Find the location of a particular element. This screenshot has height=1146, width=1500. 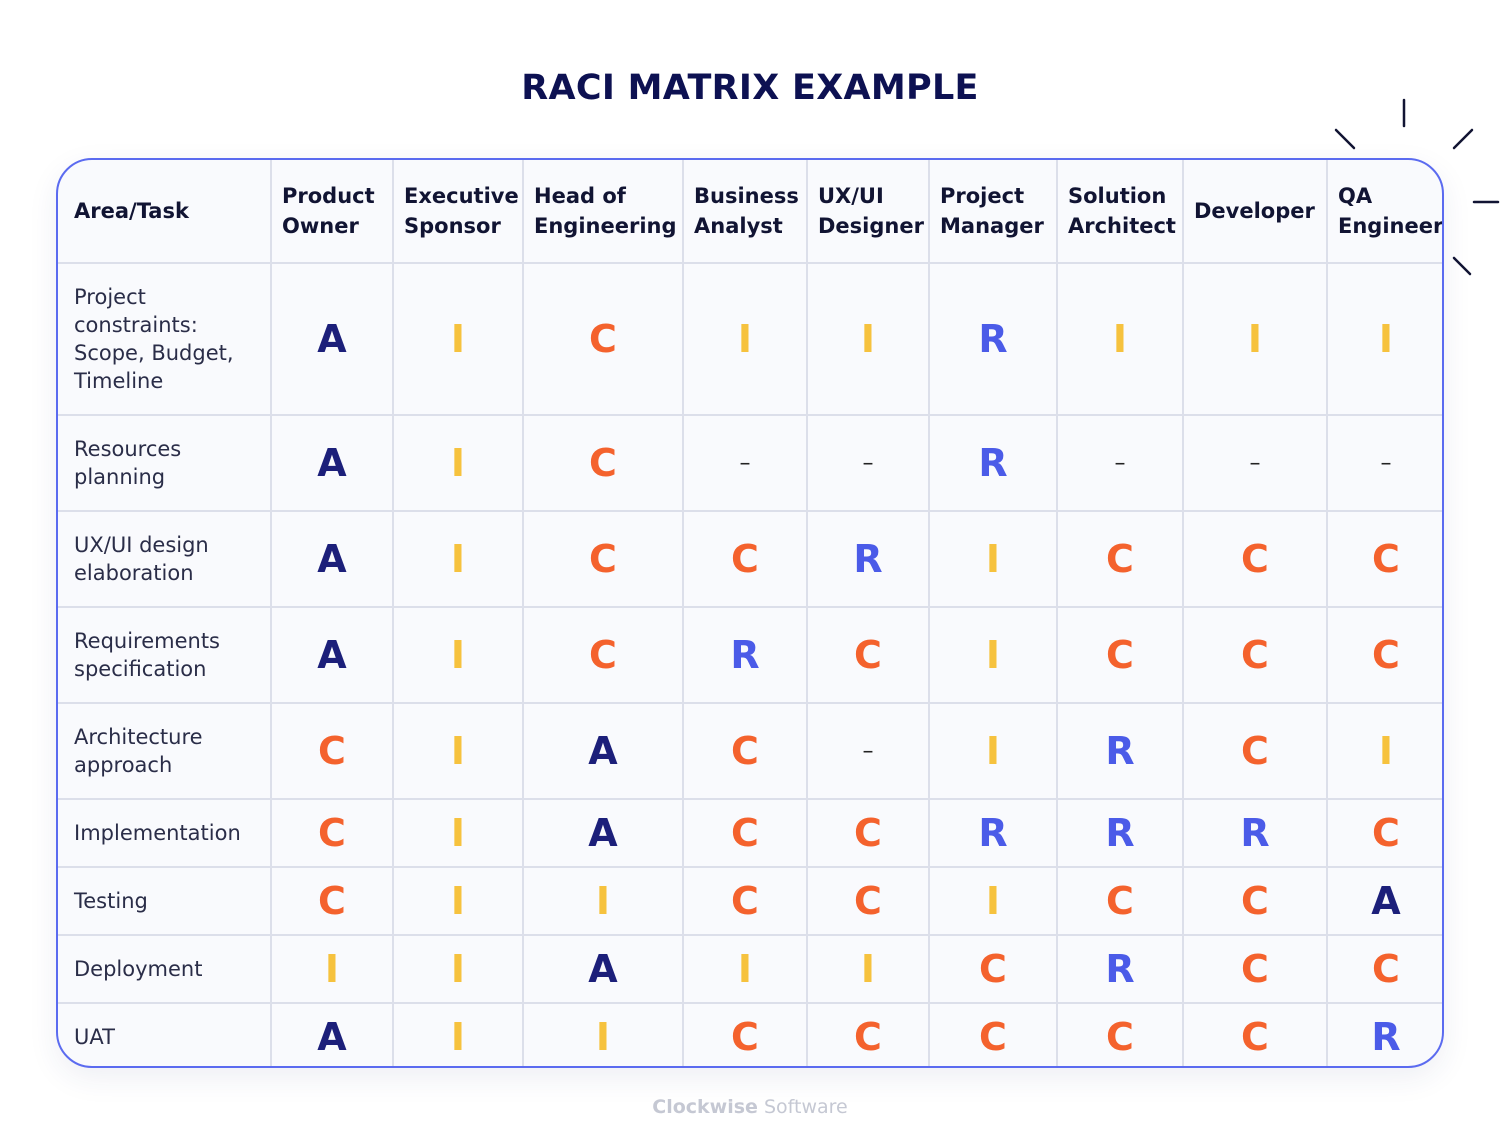

column-header: Business Analyst is located at coordinates (745, 212).